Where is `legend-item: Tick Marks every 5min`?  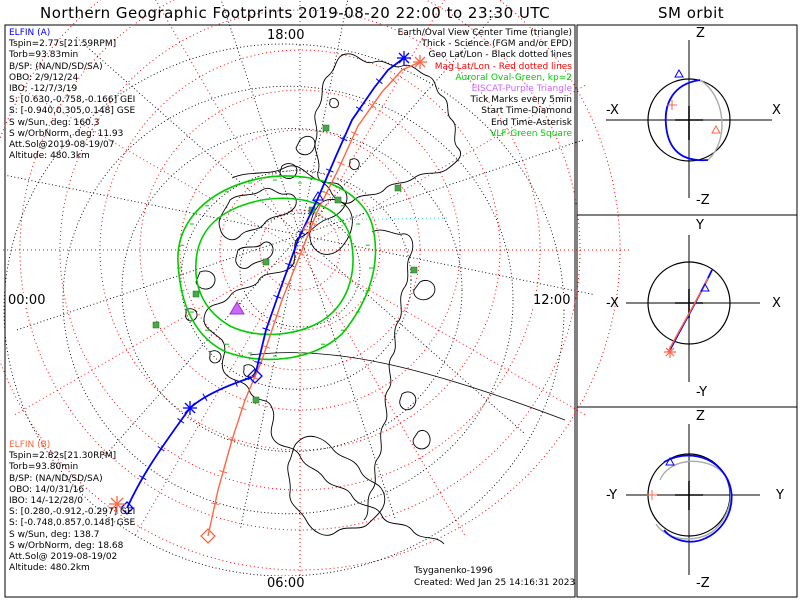
legend-item: Tick Marks every 5min is located at coordinates (521, 100).